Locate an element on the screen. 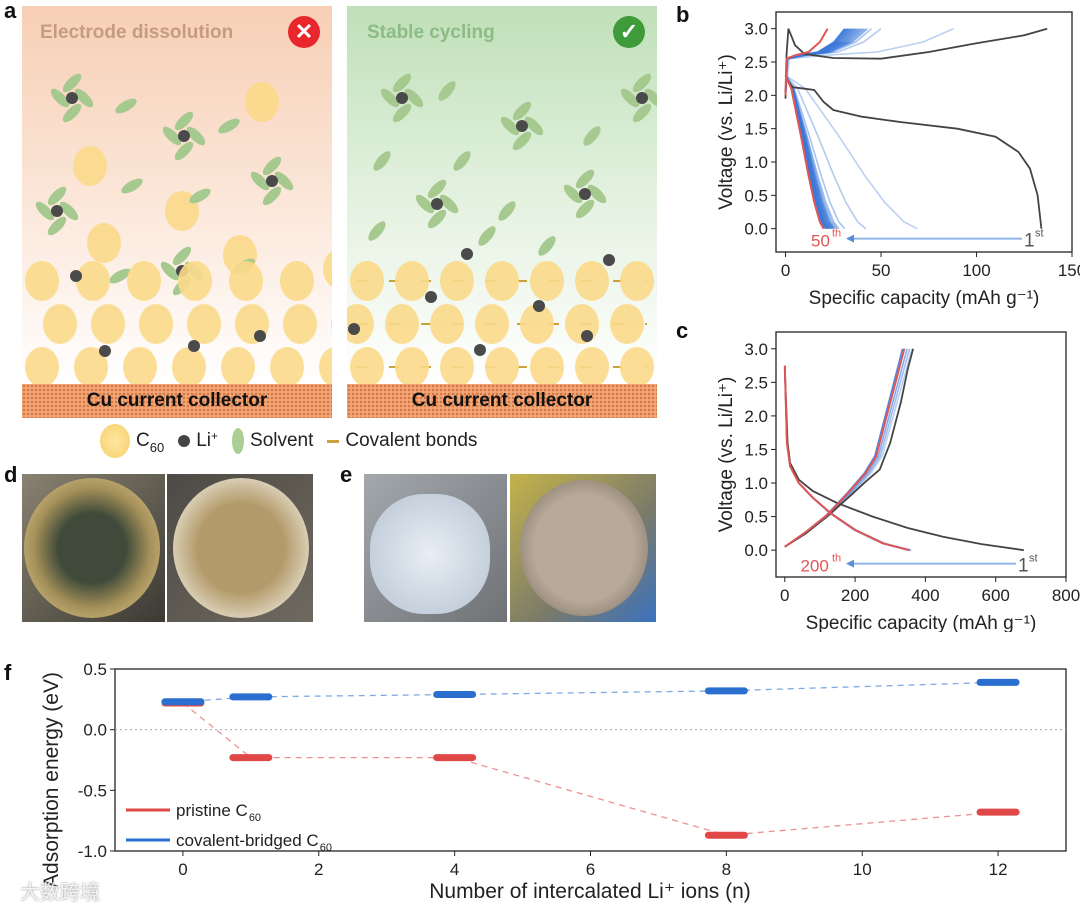  dissolution-illustration is located at coordinates (178, 228).